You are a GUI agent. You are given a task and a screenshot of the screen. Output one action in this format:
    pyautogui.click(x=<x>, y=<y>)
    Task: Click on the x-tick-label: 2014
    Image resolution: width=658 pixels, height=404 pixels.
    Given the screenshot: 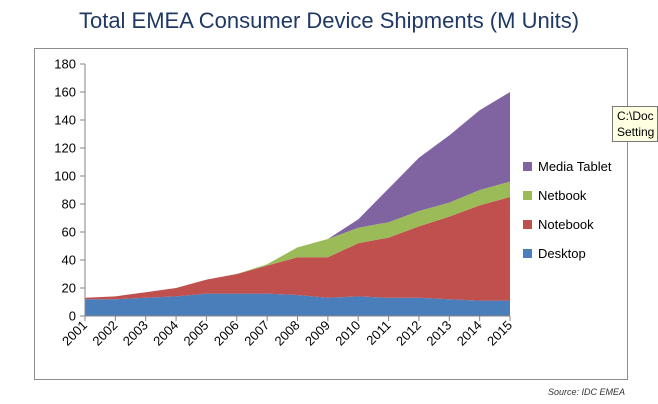 What is the action you would take?
    pyautogui.click(x=469, y=333)
    